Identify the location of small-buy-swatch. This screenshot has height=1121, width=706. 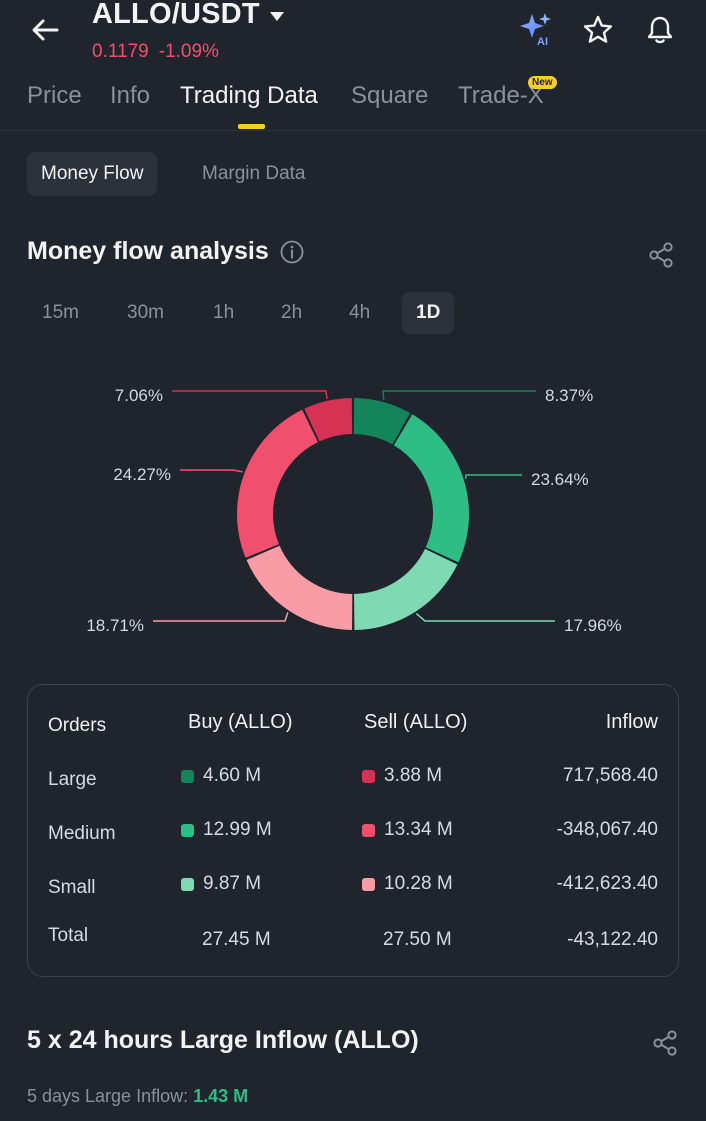
(187, 884).